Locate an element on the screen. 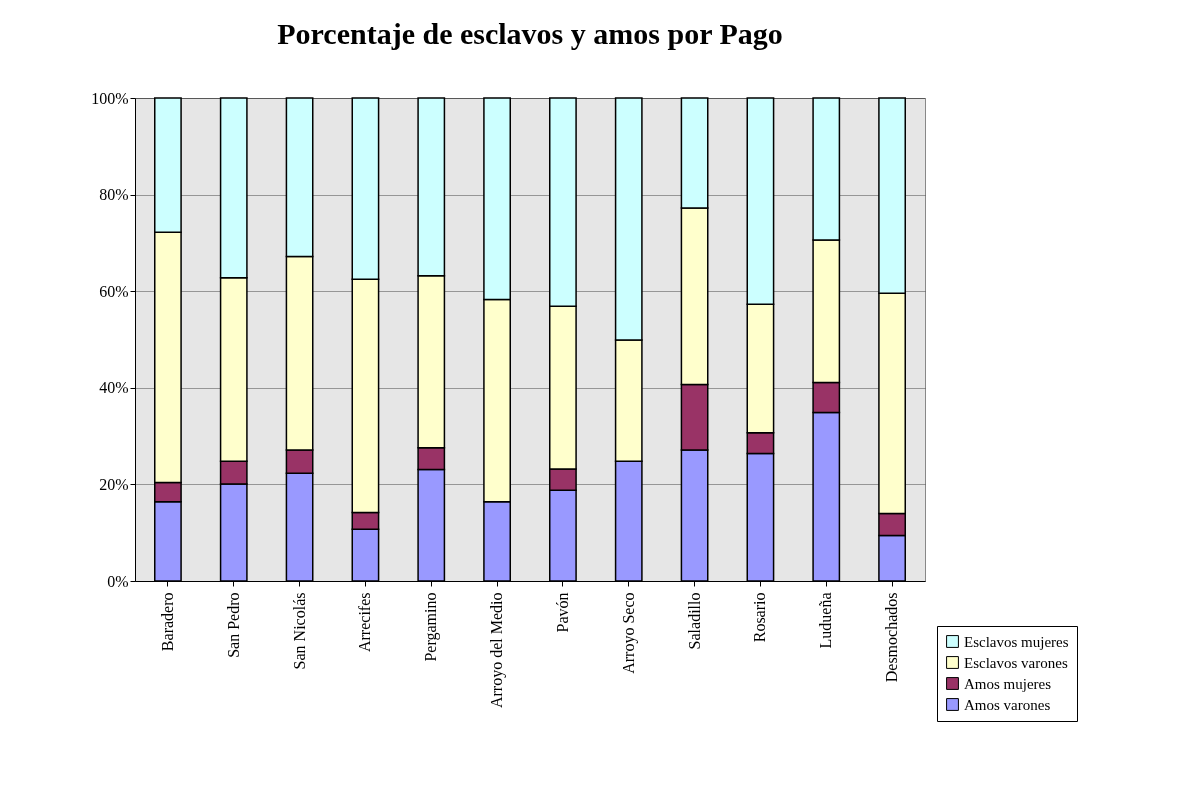 The height and width of the screenshot is (794, 1186). x-tick-label: Arrecifes is located at coordinates (365, 622).